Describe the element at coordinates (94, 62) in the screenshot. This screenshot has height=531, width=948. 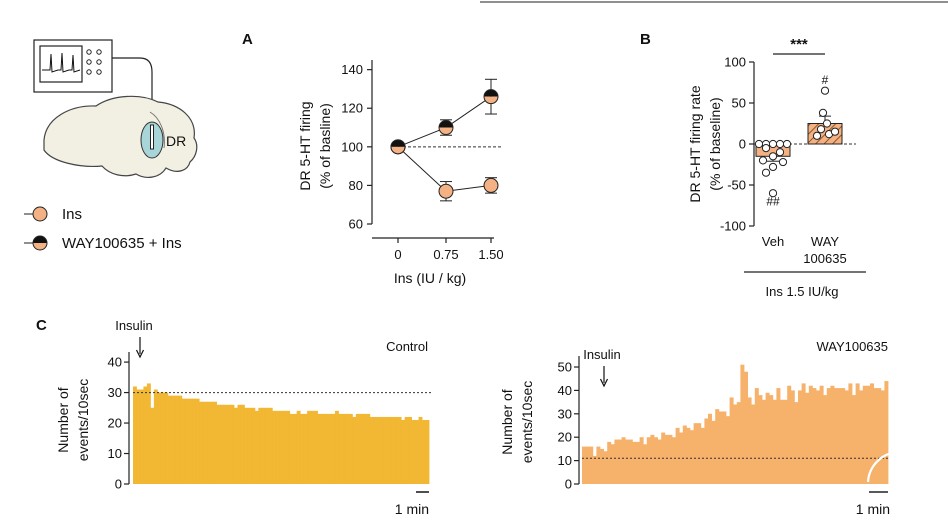
I see `monitor-knobs-icon` at that location.